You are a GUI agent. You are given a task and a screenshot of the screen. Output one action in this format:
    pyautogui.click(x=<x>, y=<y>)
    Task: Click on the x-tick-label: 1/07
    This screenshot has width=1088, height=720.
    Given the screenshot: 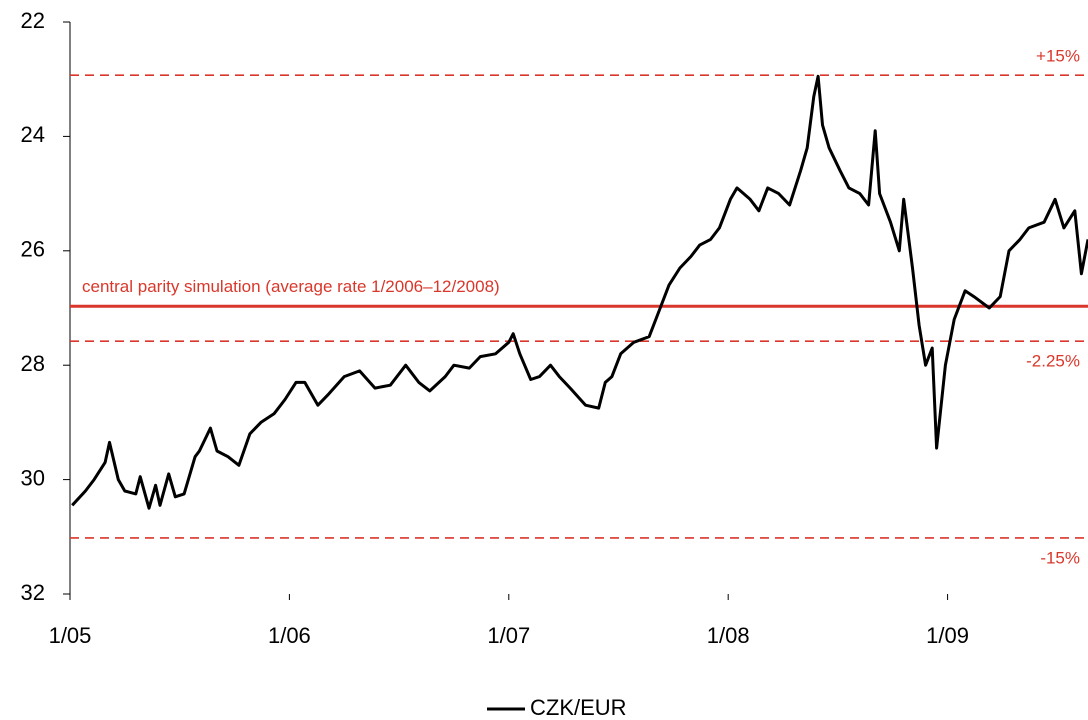 What is the action you would take?
    pyautogui.click(x=508, y=635)
    